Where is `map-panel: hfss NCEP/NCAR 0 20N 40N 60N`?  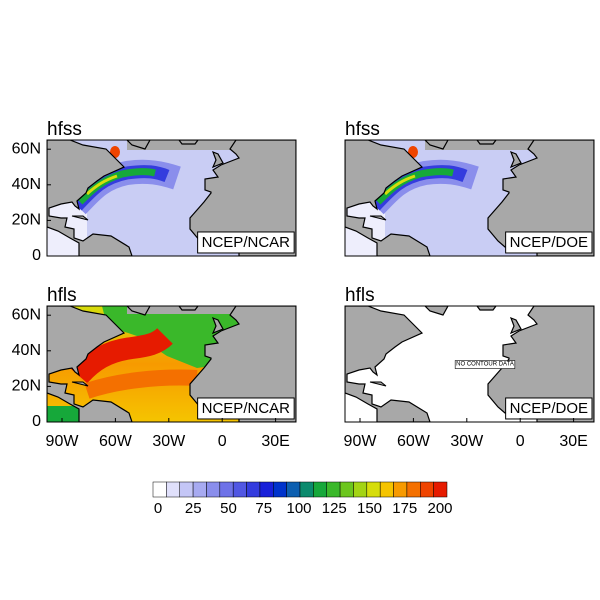 map-panel: hfss NCEP/NCAR 0 20N 40N 60N is located at coordinates (154, 191).